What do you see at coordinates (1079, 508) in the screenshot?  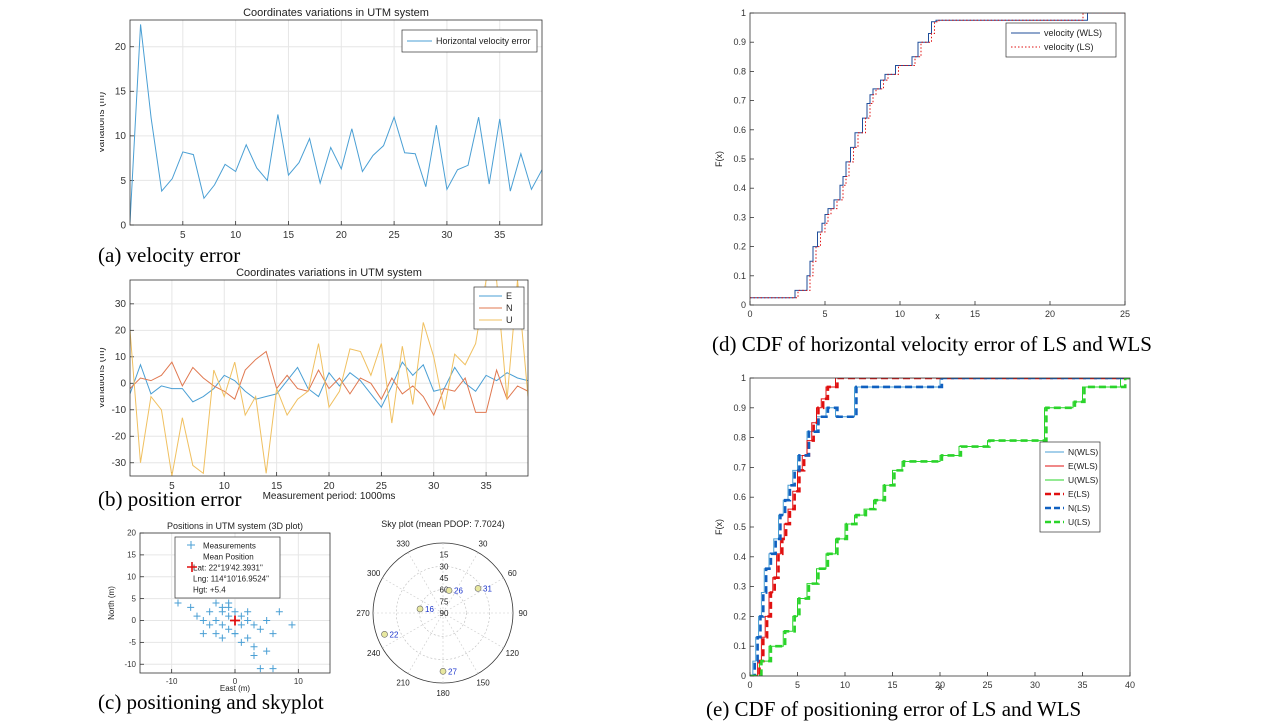 I see `legend-label: N(LS)` at bounding box center [1079, 508].